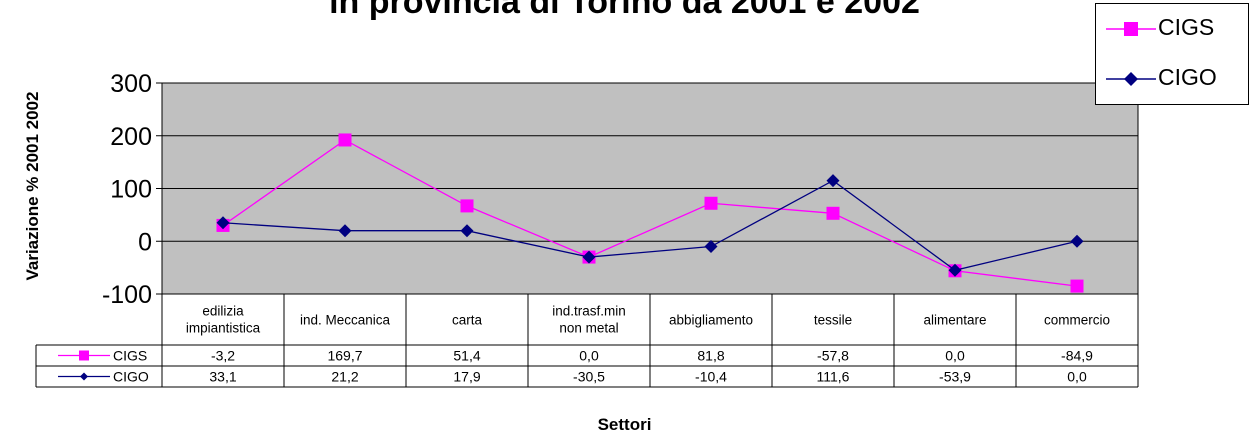  I want to click on table-value-cigo: 21,2, so click(344, 377).